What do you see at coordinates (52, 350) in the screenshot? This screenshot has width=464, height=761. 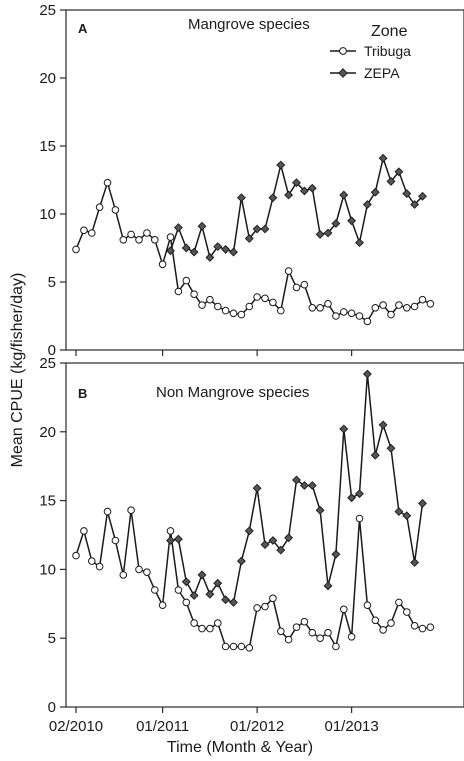 I see `panel-a-y-tick-label: 0` at bounding box center [52, 350].